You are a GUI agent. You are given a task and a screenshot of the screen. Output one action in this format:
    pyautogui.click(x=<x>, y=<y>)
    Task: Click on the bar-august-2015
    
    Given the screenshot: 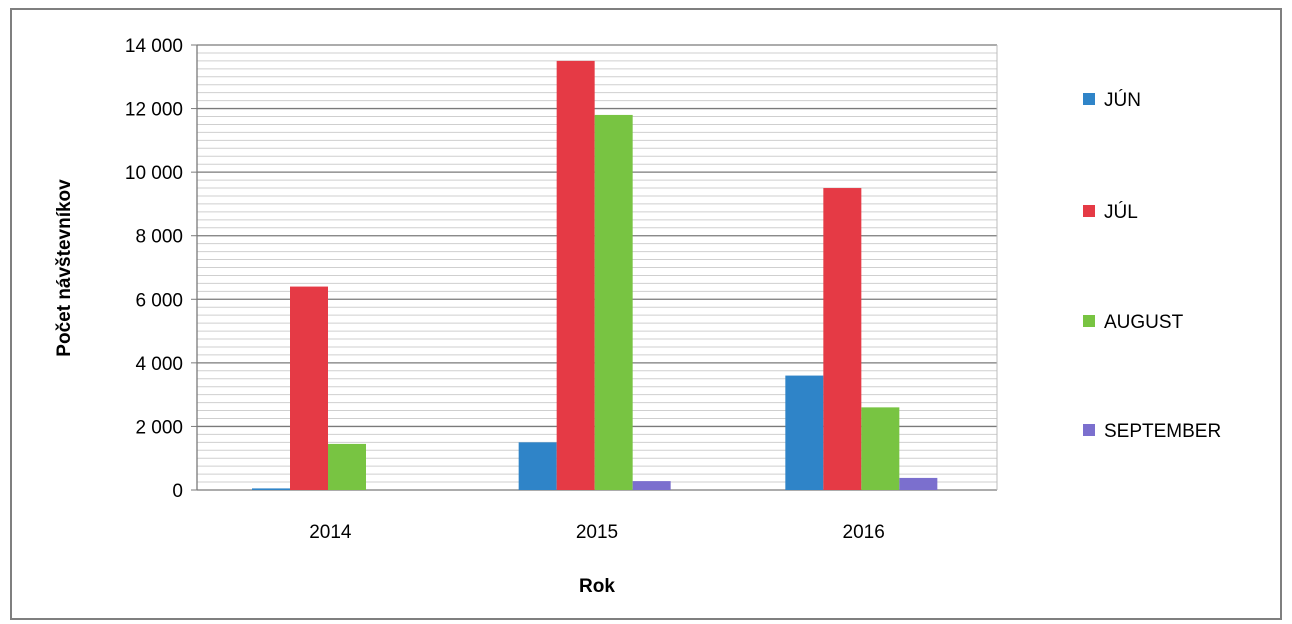 What is the action you would take?
    pyautogui.click(x=613, y=302)
    